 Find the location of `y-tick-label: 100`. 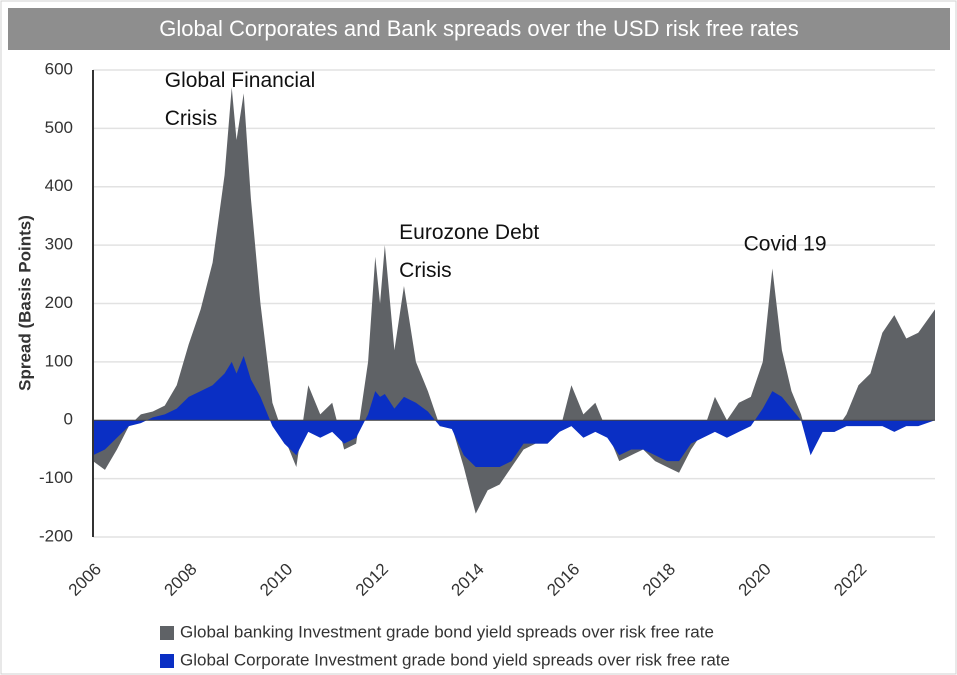

y-tick-label: 100 is located at coordinates (59, 360).